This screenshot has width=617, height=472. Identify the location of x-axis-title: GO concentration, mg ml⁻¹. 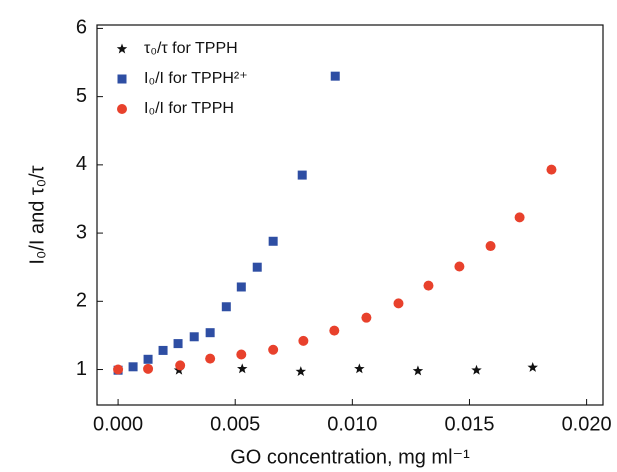
(350, 457).